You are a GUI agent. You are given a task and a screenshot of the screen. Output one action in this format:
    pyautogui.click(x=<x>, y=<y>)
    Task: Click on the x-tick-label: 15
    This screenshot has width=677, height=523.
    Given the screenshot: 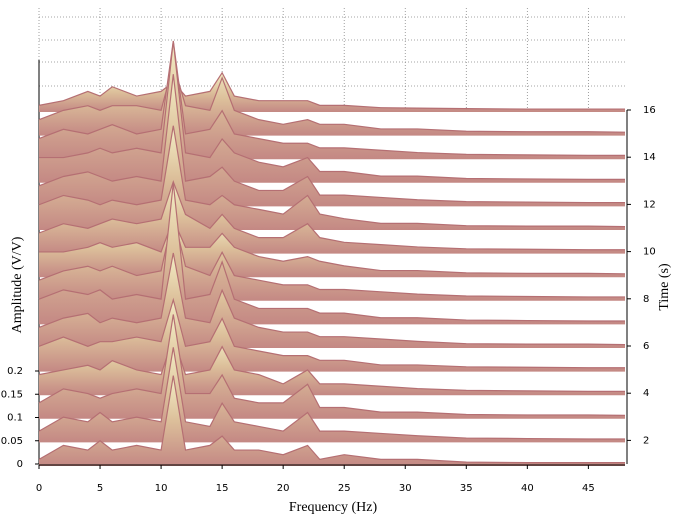 What is the action you would take?
    pyautogui.click(x=222, y=488)
    